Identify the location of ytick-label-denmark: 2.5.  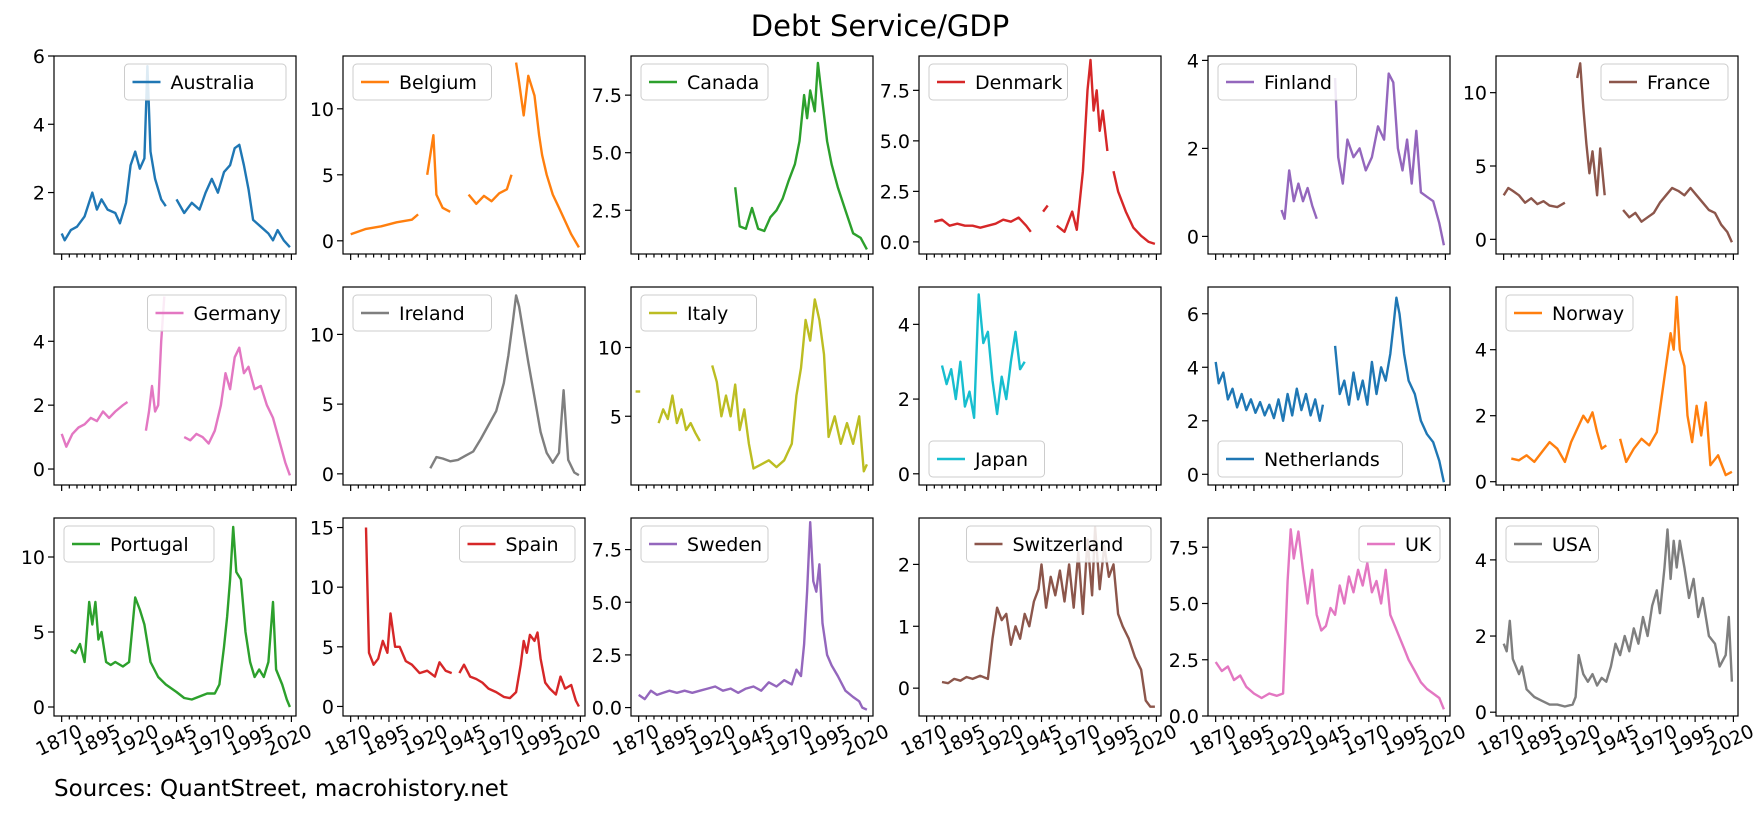
(895, 192).